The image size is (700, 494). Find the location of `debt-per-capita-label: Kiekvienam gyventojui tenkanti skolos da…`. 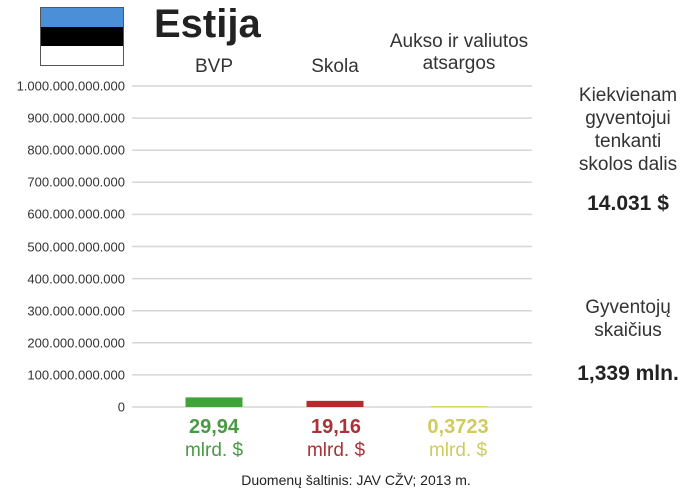

debt-per-capita-label: Kiekvienam gyventojui tenkanti skolos da… is located at coordinates (624, 130).